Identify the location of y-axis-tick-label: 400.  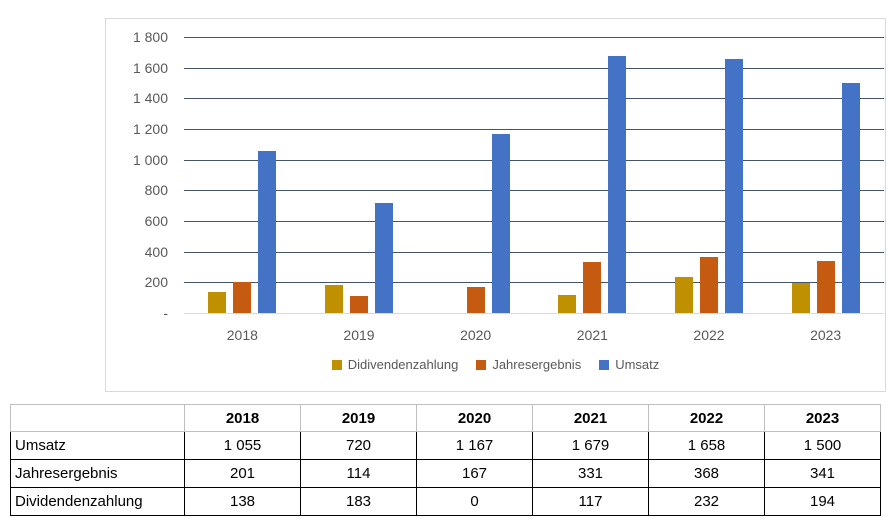
(156, 252).